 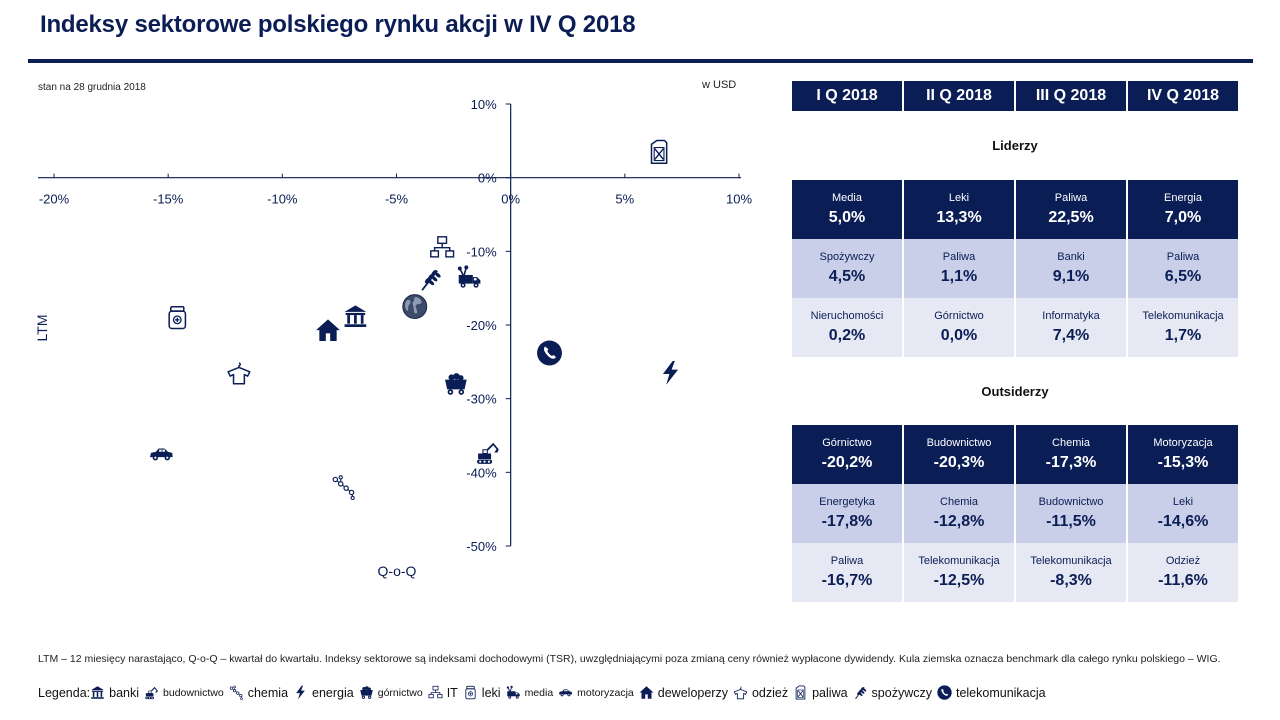 What do you see at coordinates (847, 580) in the screenshot?
I see `sector-value: -16,7%` at bounding box center [847, 580].